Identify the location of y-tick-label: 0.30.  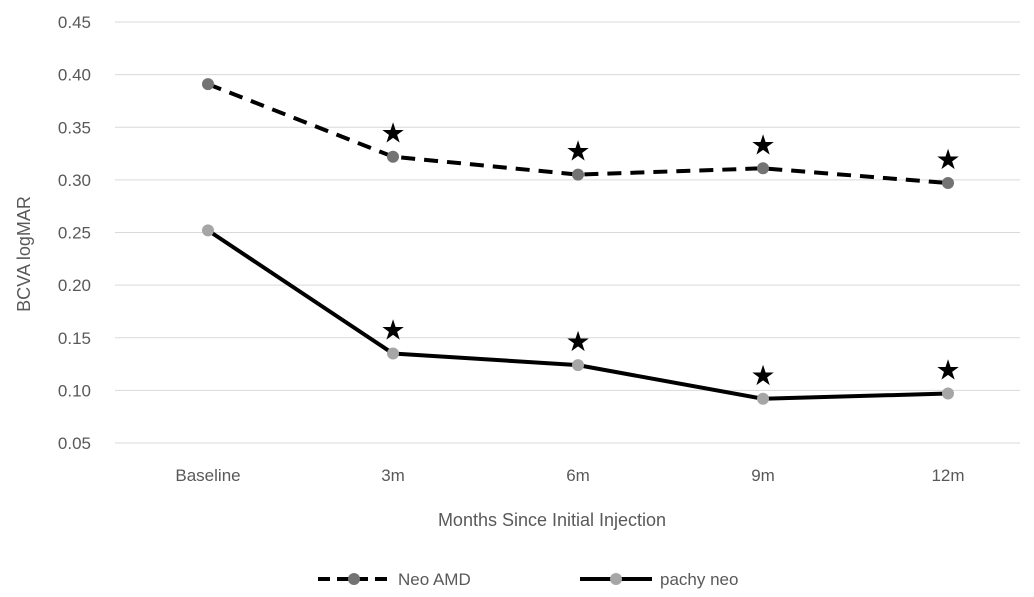
(74, 180).